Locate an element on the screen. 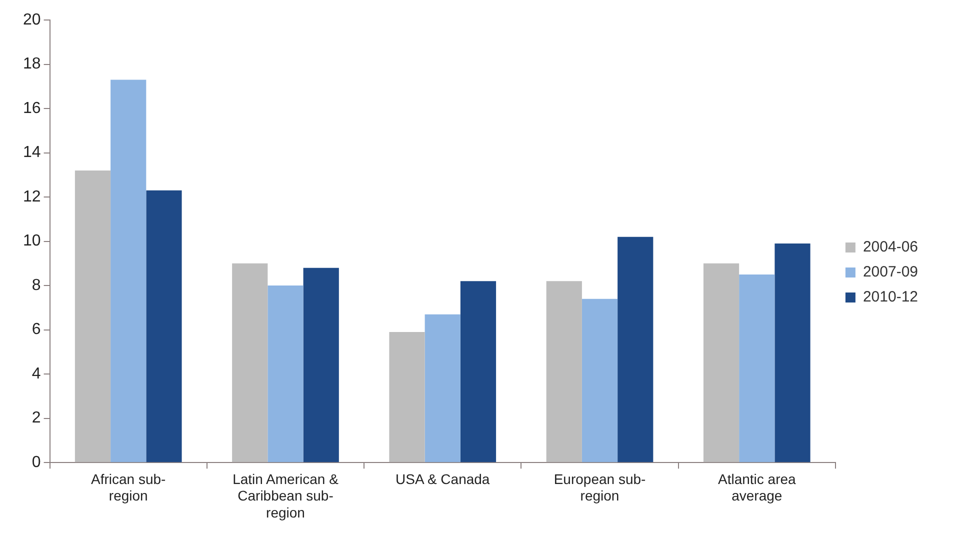 This screenshot has height=535, width=958. x-tick-label: USA & Canada is located at coordinates (443, 478).